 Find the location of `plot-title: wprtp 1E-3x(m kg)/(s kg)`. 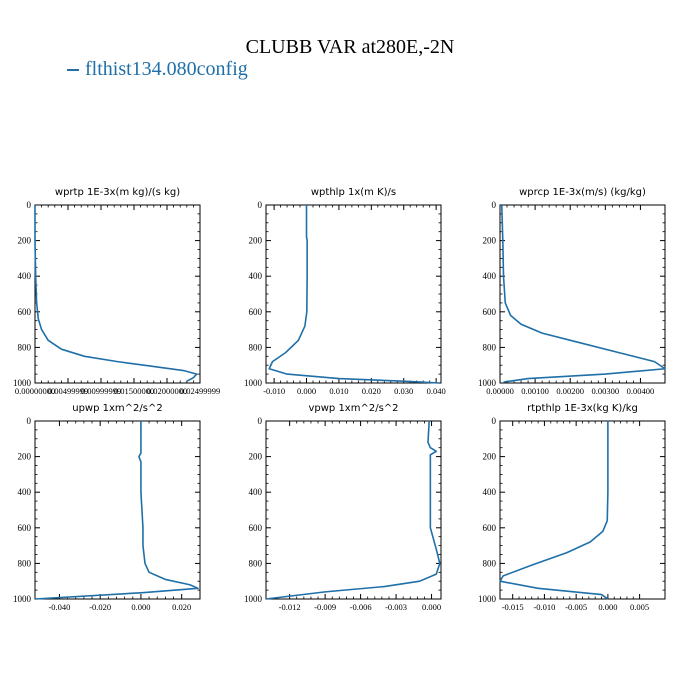

plot-title: wprtp 1E-3x(m kg)/(s kg) is located at coordinates (117, 192).